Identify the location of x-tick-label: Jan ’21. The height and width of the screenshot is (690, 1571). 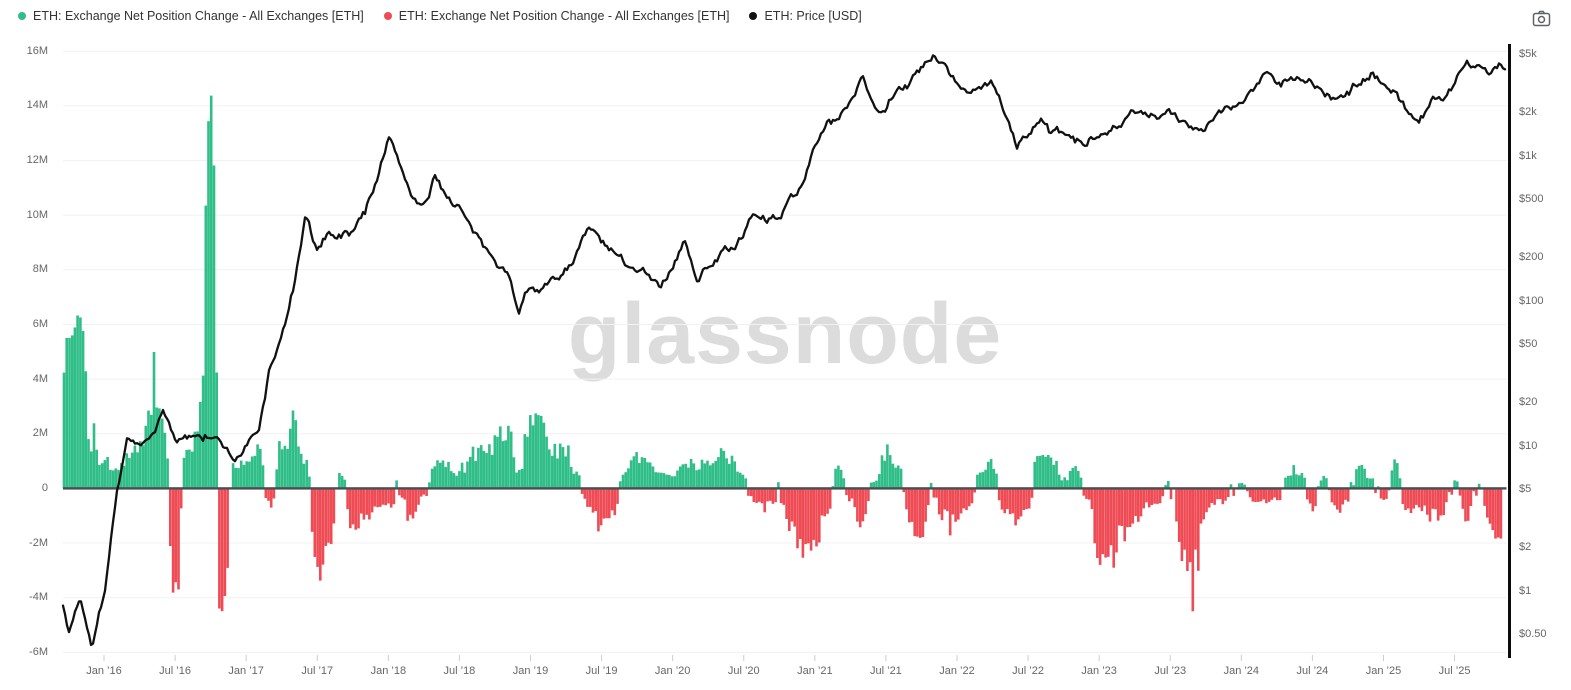
(815, 671).